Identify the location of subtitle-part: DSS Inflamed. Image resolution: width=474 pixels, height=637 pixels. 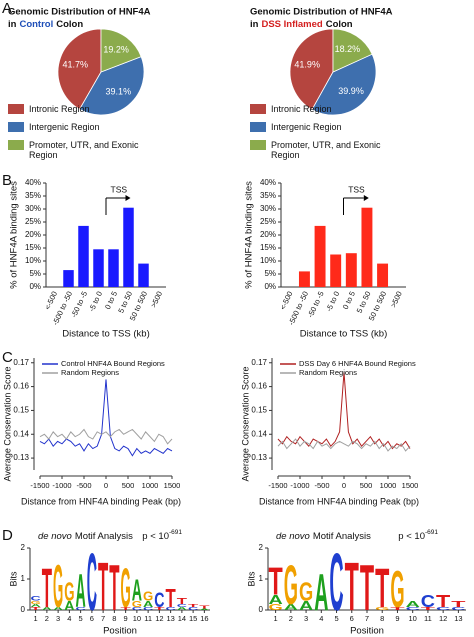
(291, 24).